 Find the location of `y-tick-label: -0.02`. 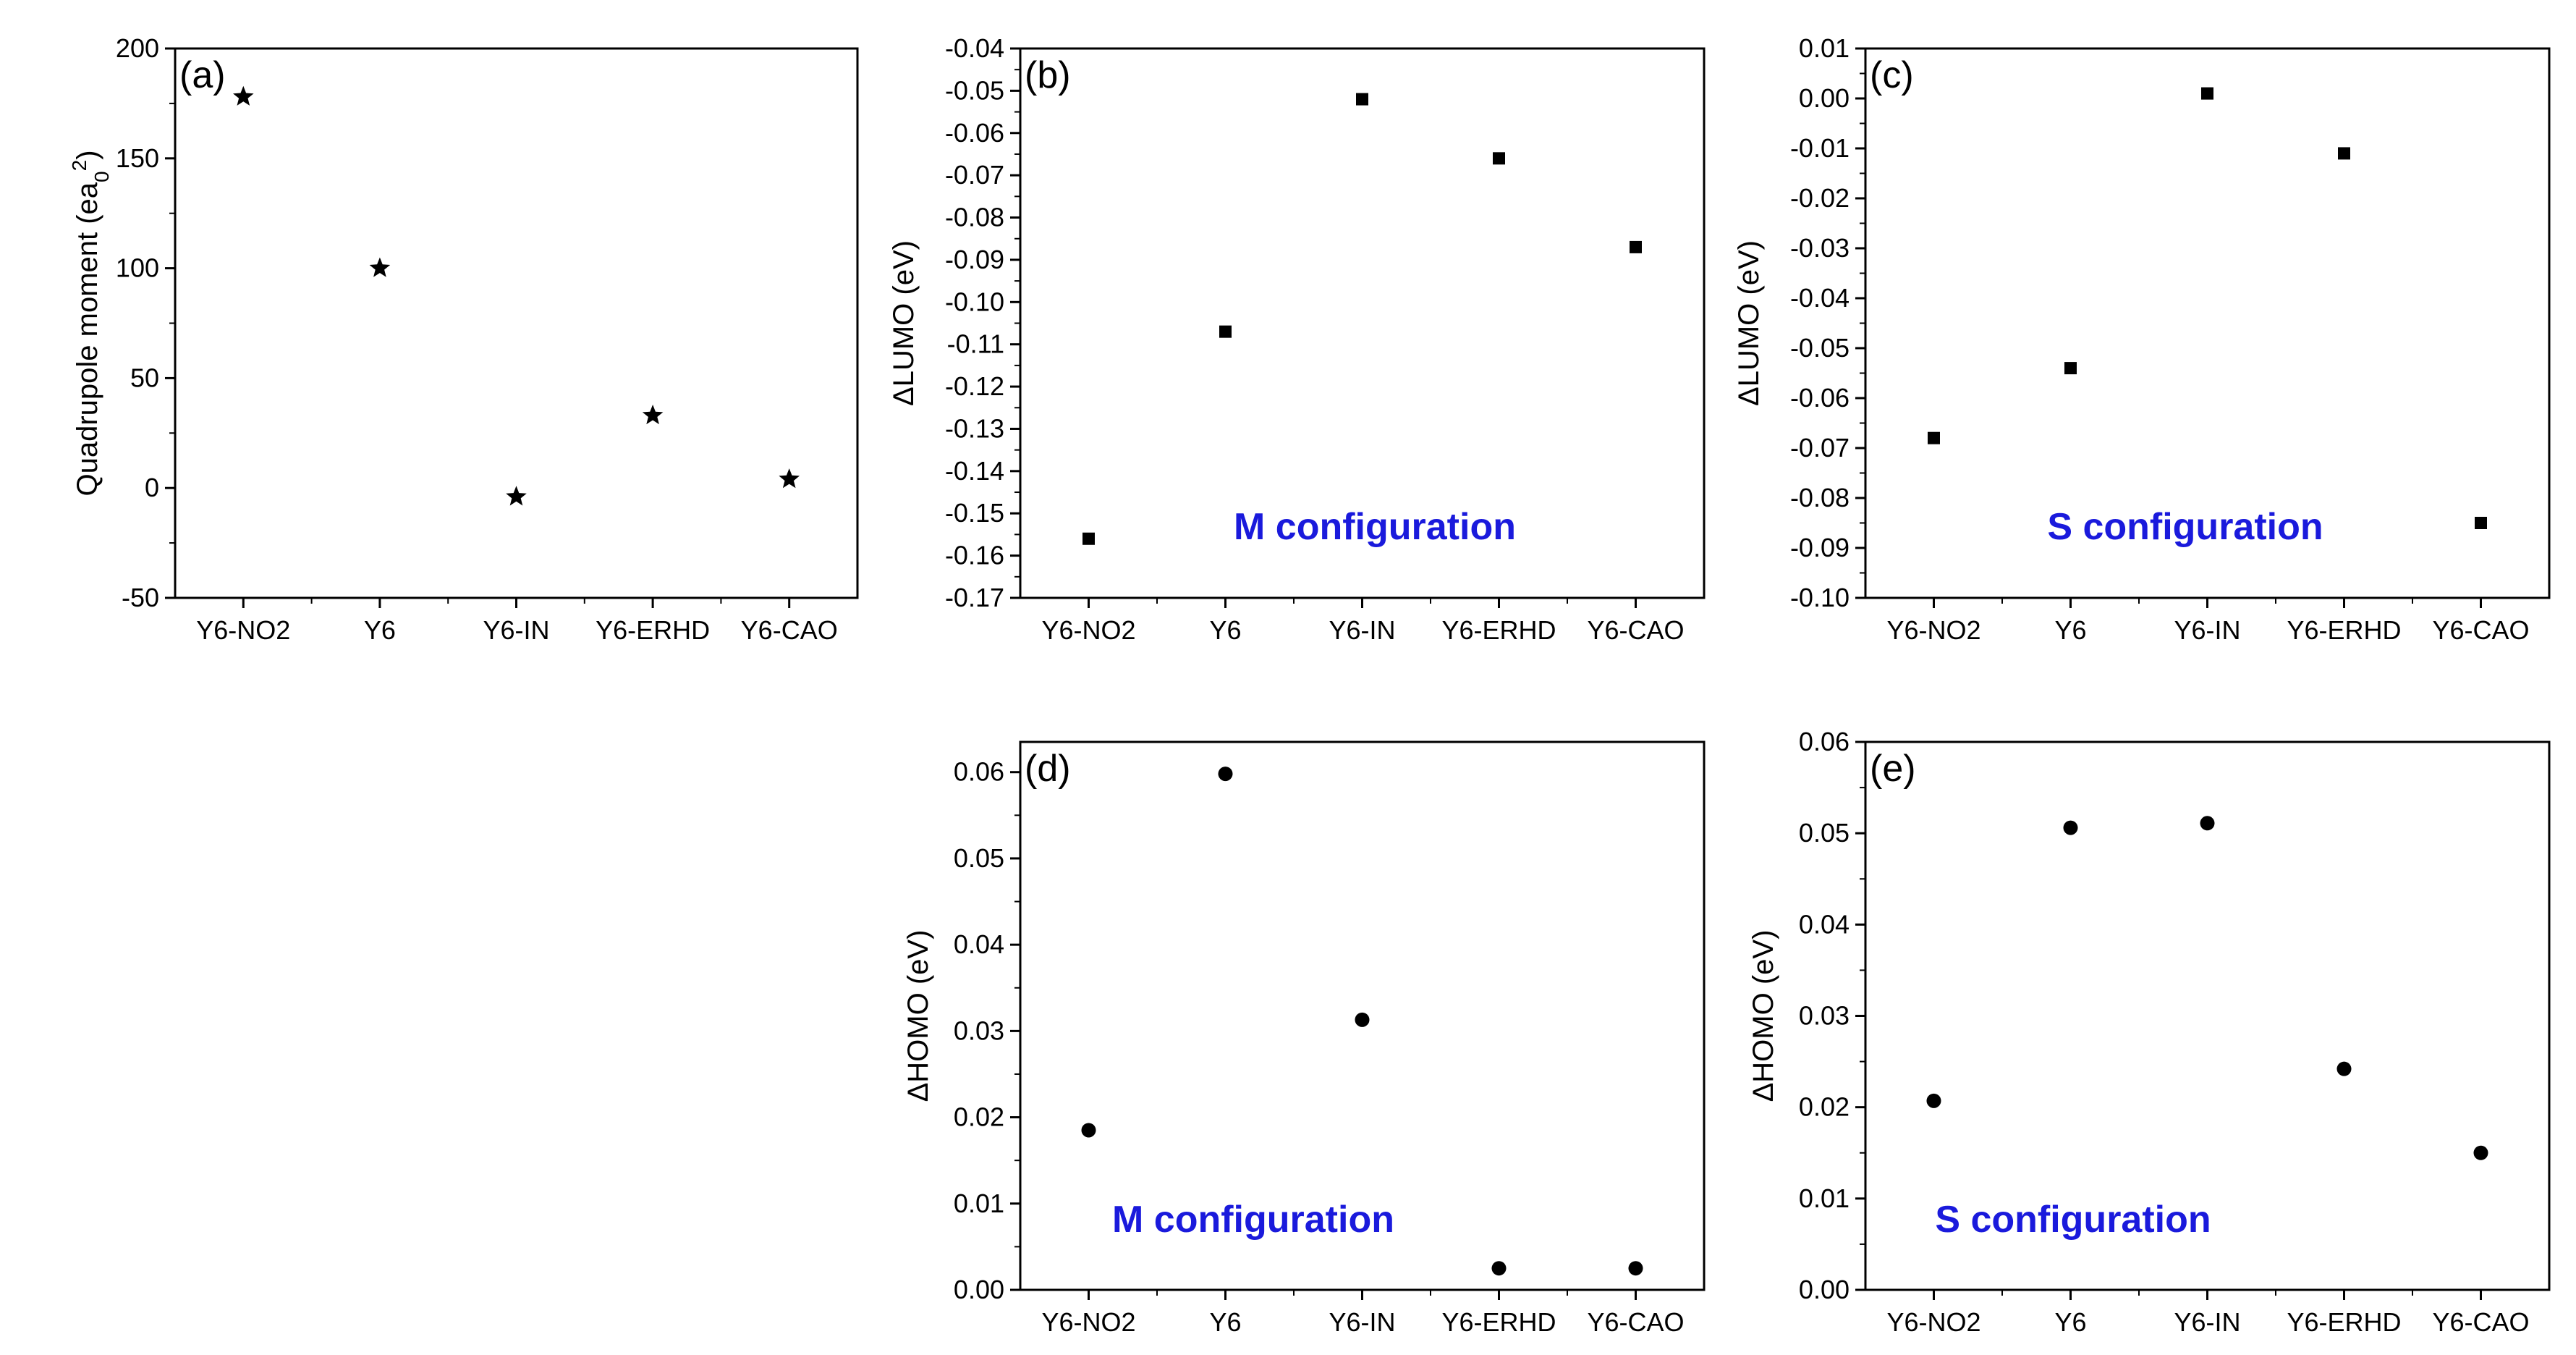

y-tick-label: -0.02 is located at coordinates (1820, 198).